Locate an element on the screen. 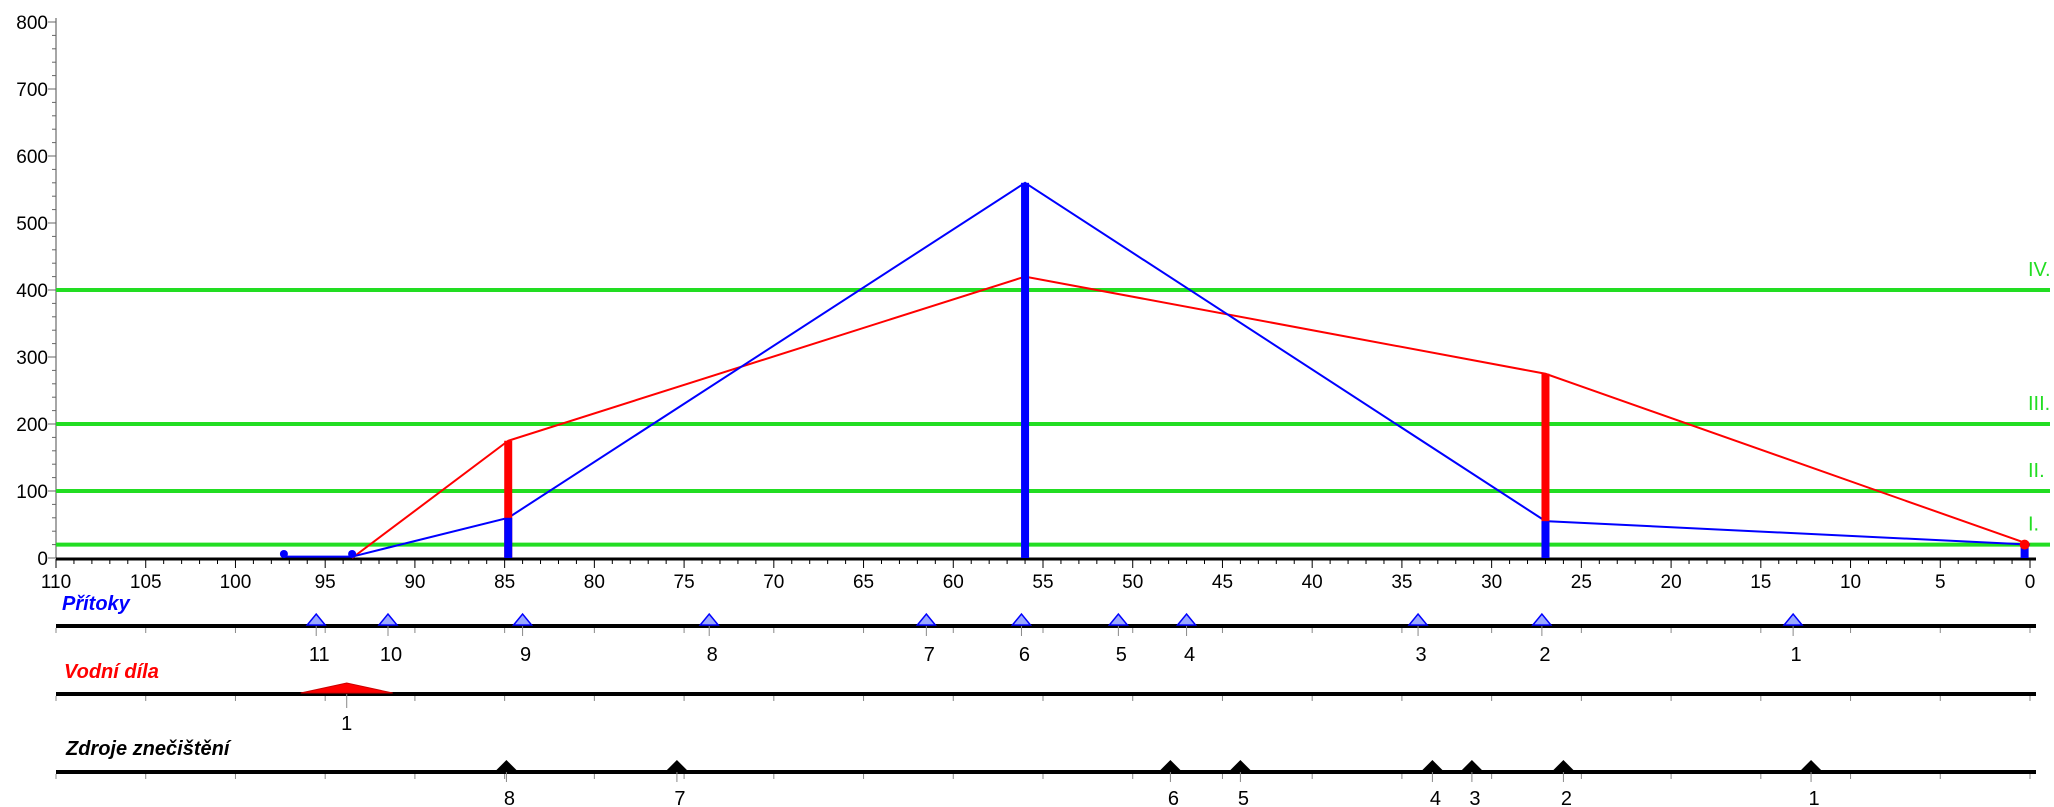 The height and width of the screenshot is (807, 2054). x-tick-label: 20 is located at coordinates (1671, 582).